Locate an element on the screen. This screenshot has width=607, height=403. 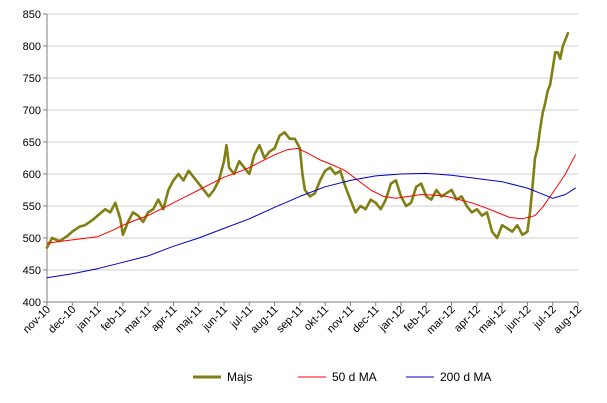
x-tick-label-aug-12: aug-12 is located at coordinates (567, 320).